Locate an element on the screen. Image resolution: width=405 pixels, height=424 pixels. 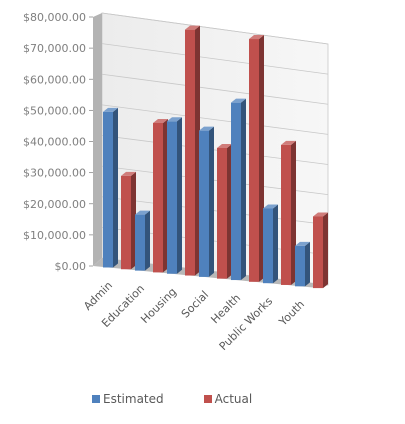
y-tick-label: $50,000.00 is located at coordinates (54, 110).